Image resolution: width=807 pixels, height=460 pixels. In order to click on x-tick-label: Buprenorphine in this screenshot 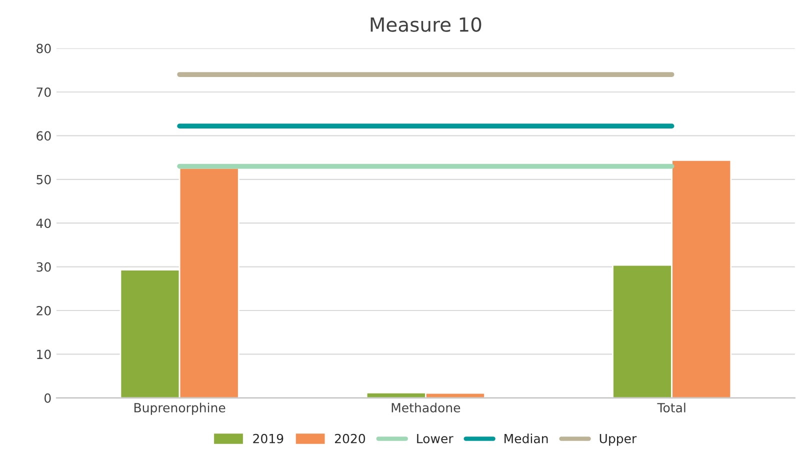, I will do `click(180, 408)`.